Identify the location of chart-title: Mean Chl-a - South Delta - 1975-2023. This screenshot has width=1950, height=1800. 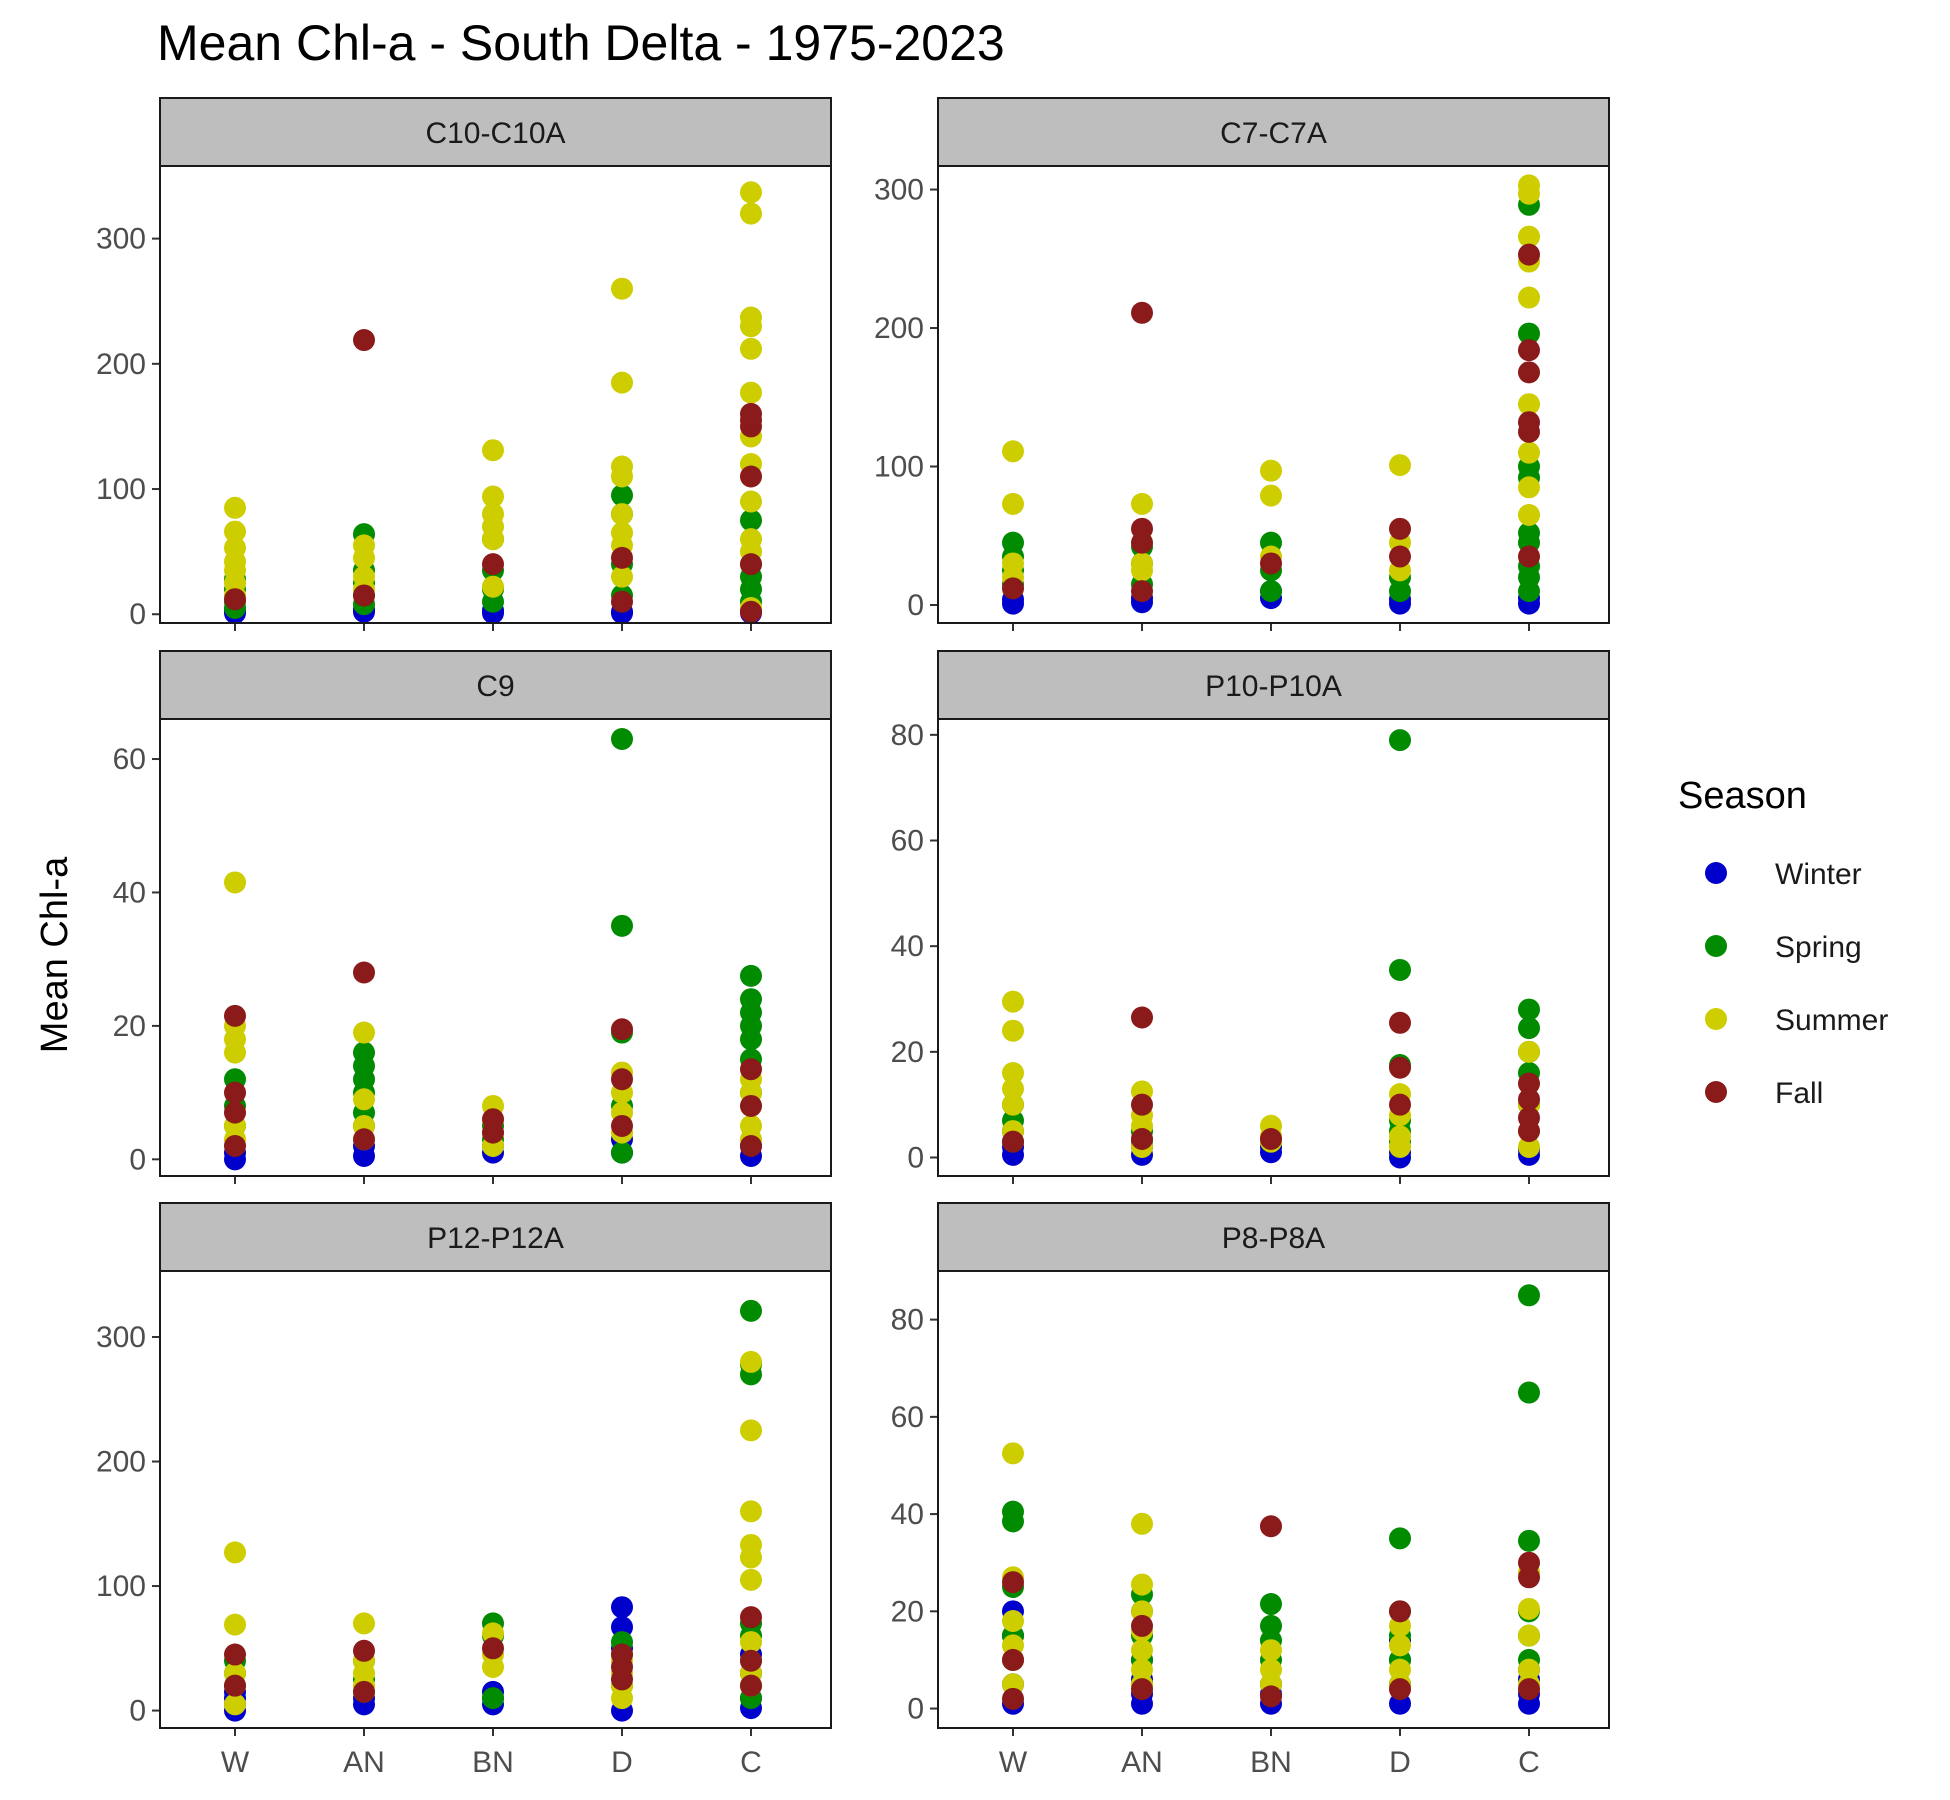
(581, 43).